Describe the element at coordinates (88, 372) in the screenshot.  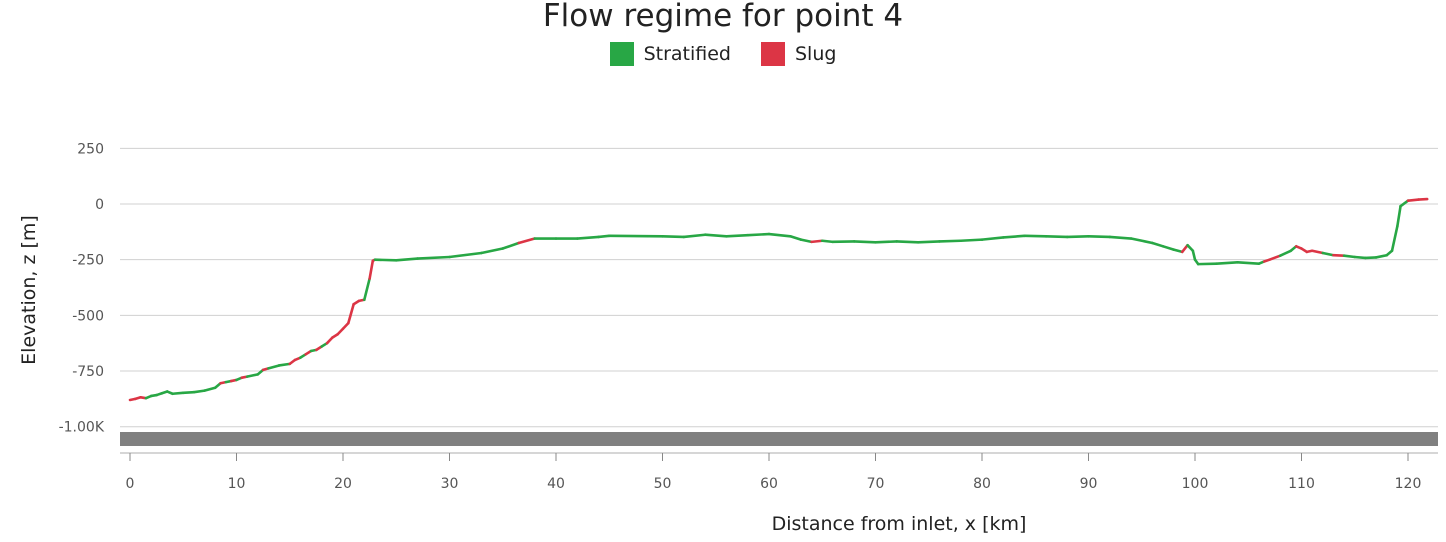
I see `y-tick-label: -750` at that location.